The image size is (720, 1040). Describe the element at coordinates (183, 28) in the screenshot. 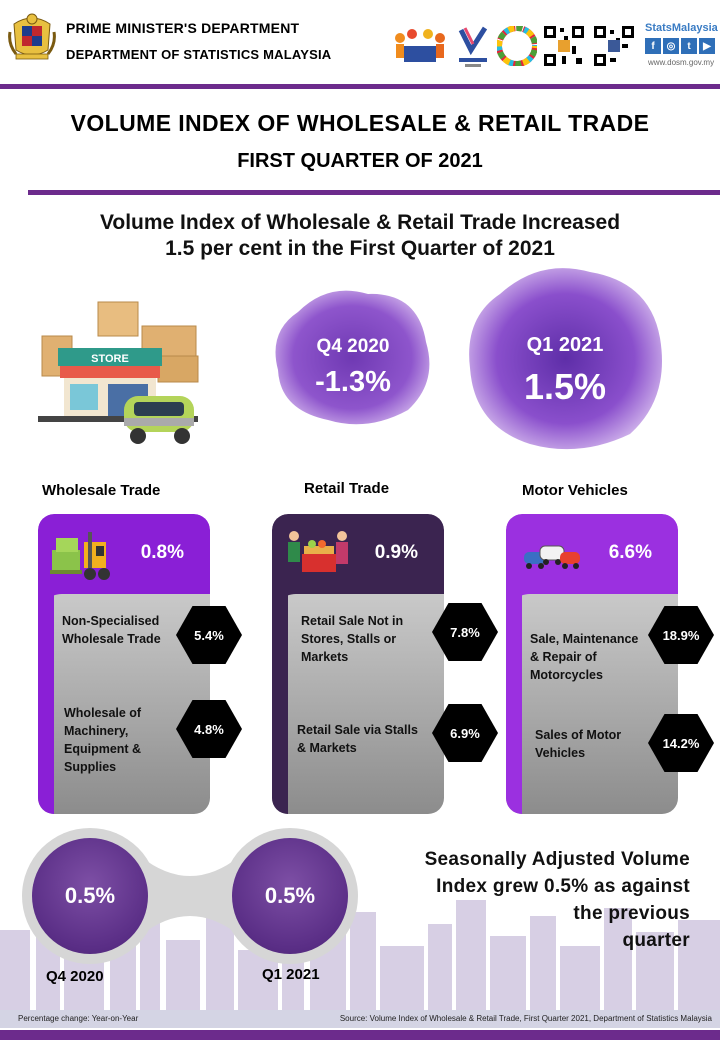

I see `org-name-line1: PRIME MINISTER'S DEPARTMENT` at that location.